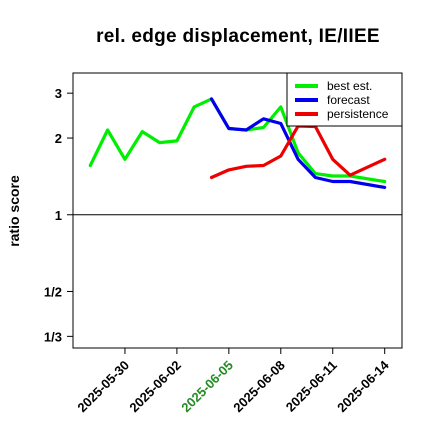  I want to click on legend-label: best est., so click(349, 86).